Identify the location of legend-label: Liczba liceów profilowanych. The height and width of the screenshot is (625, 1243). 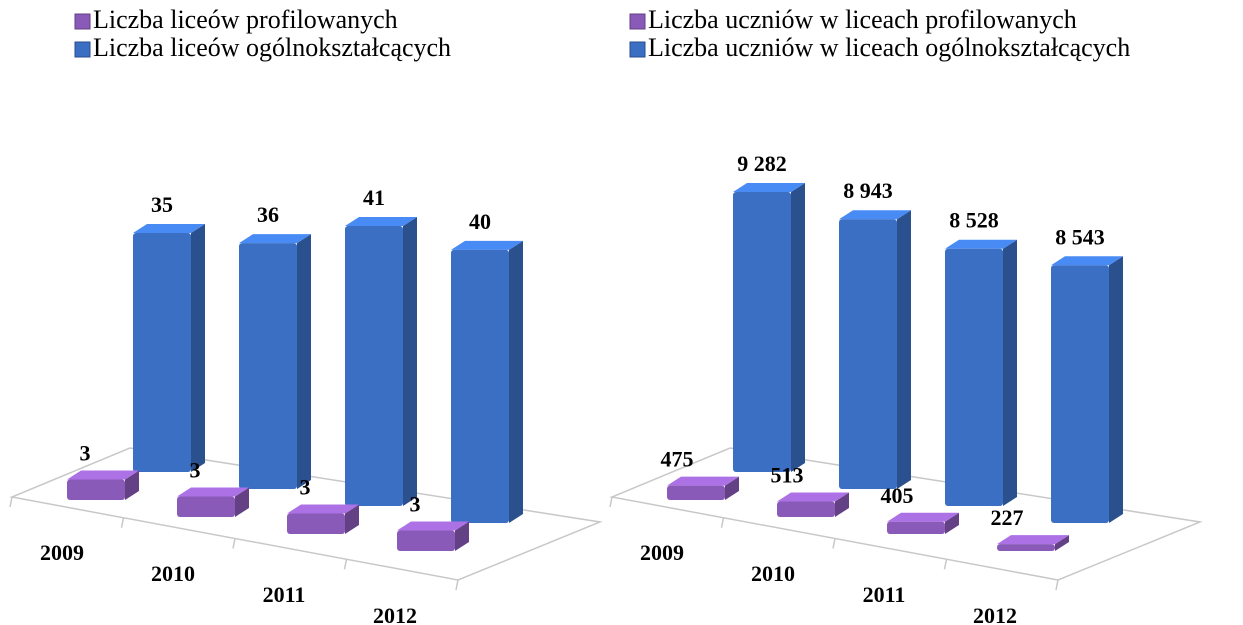
(245, 19).